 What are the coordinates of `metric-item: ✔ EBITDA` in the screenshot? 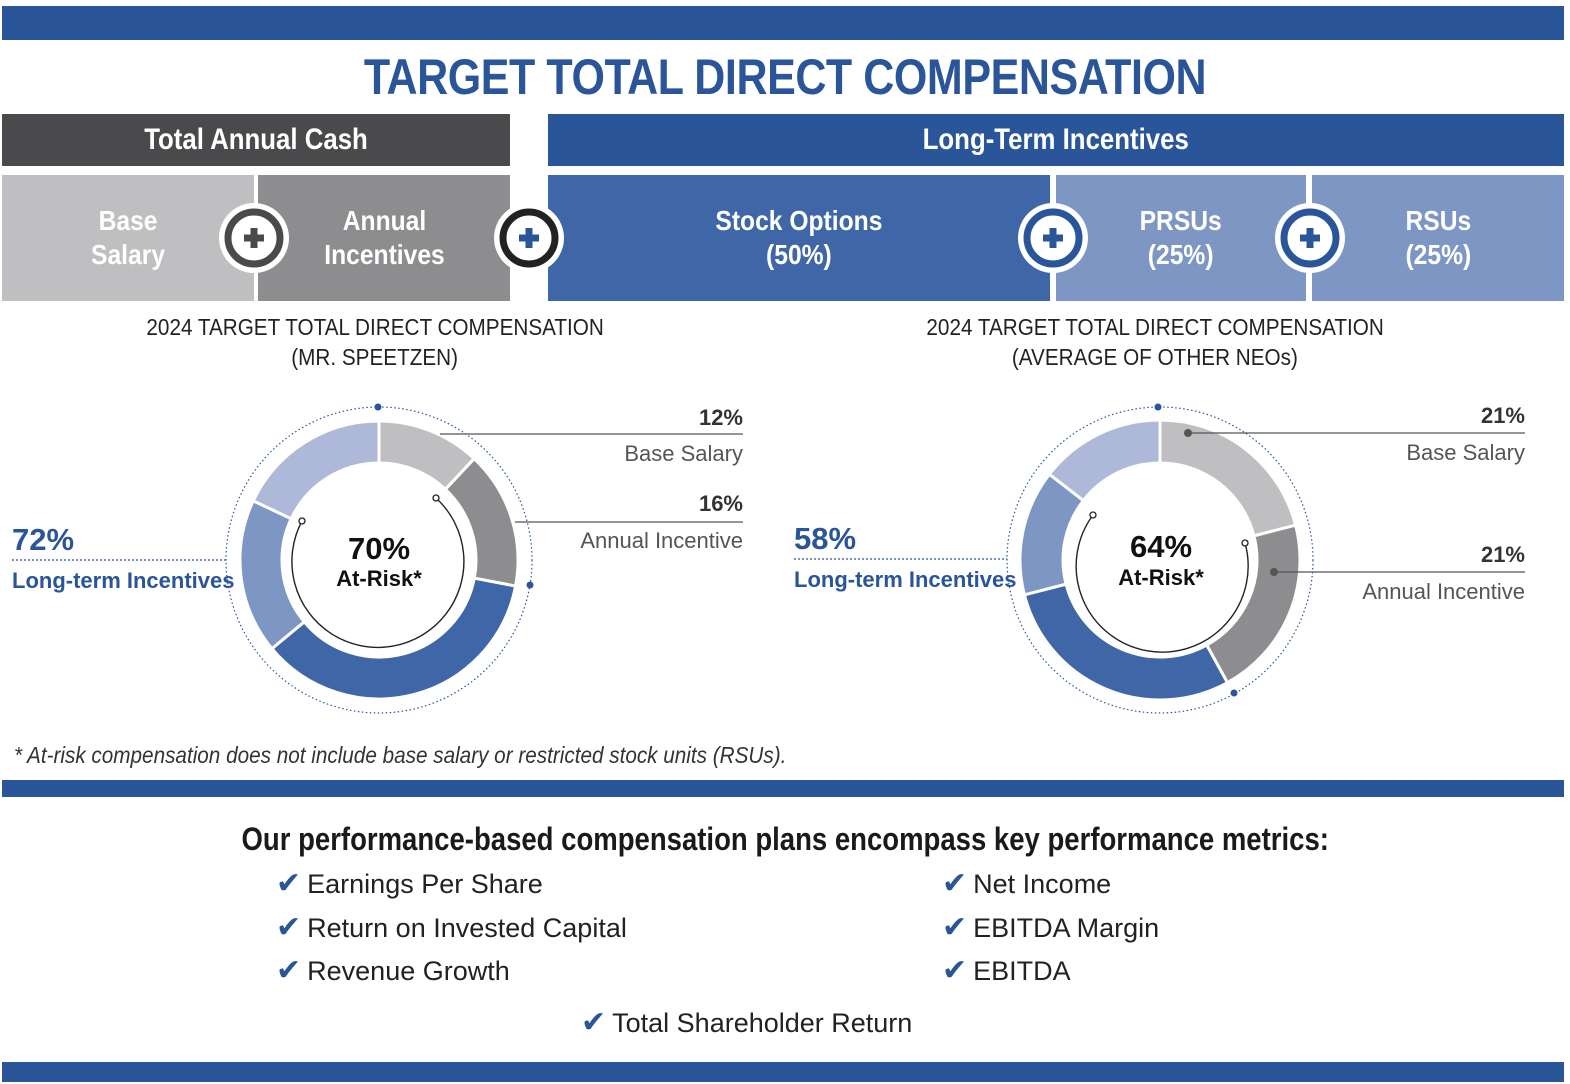 It's located at (1006, 970).